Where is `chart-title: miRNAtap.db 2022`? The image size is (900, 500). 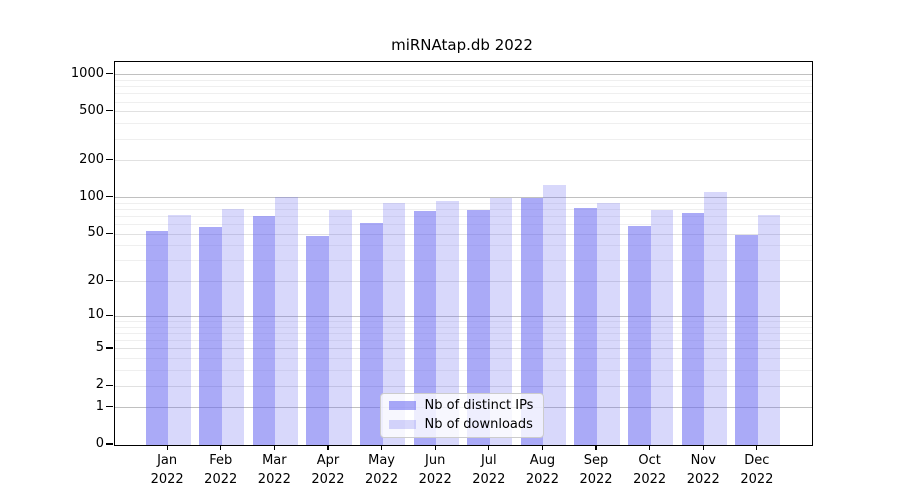
chart-title: miRNAtap.db 2022 is located at coordinates (462, 45).